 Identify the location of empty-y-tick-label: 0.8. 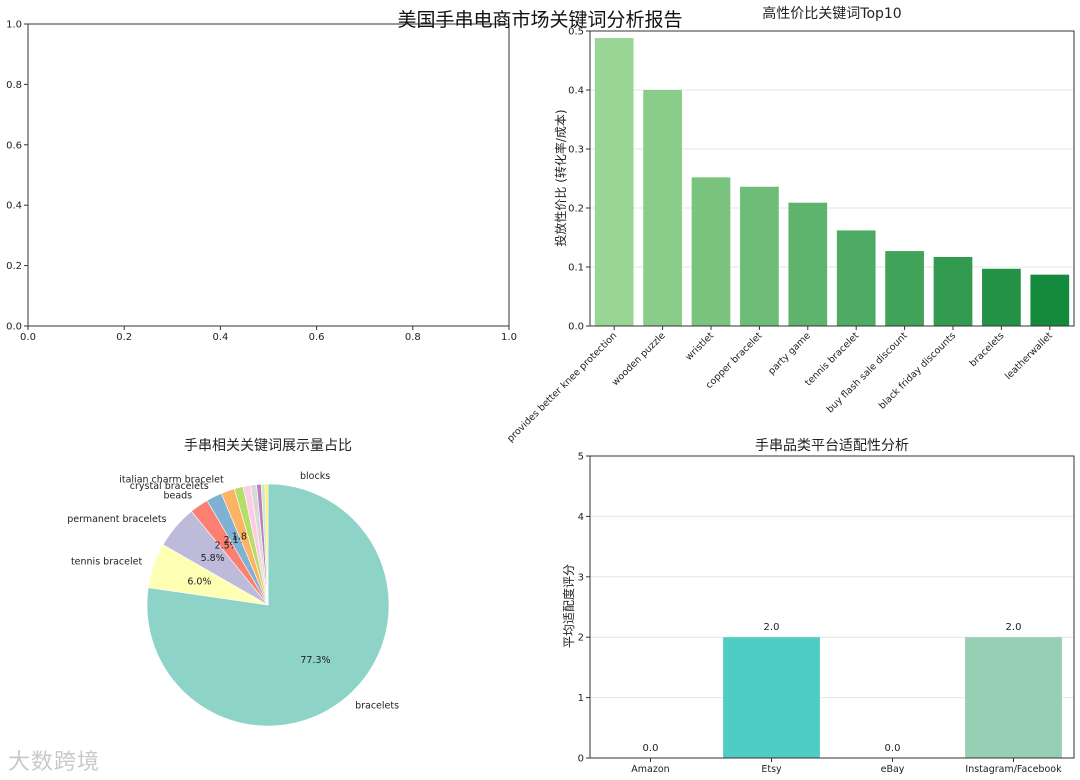
(14, 85).